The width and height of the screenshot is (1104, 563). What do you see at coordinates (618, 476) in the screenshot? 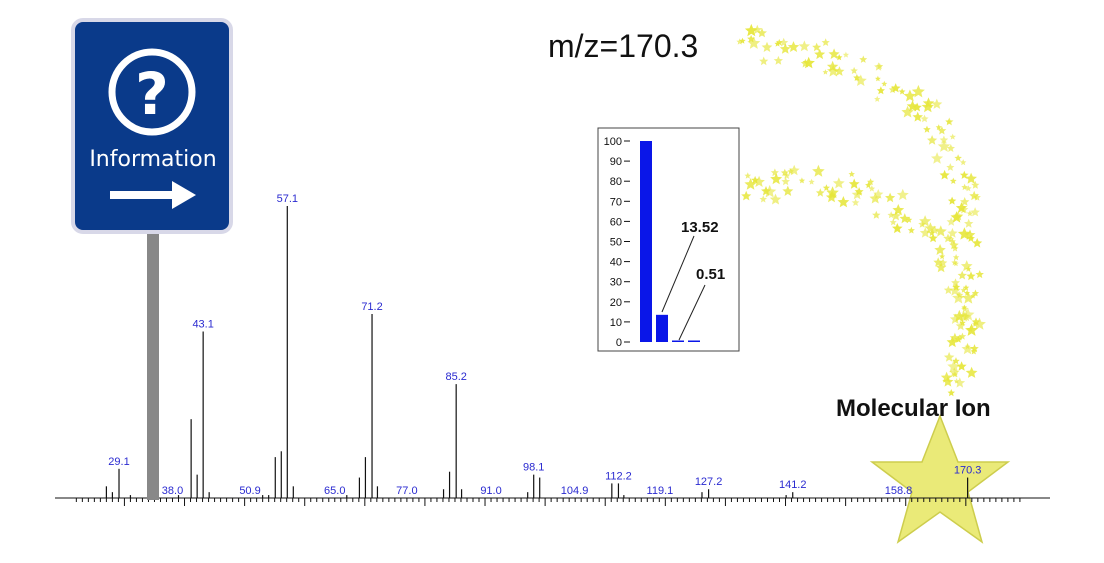
I see `peak-label: 112.2` at bounding box center [618, 476].